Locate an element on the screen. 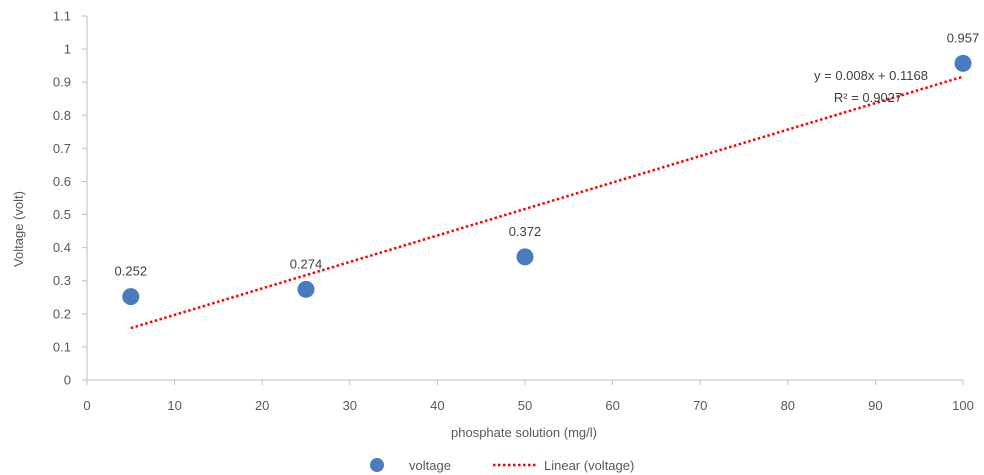 The image size is (984, 475). y-tick-label: 0 is located at coordinates (67, 380).